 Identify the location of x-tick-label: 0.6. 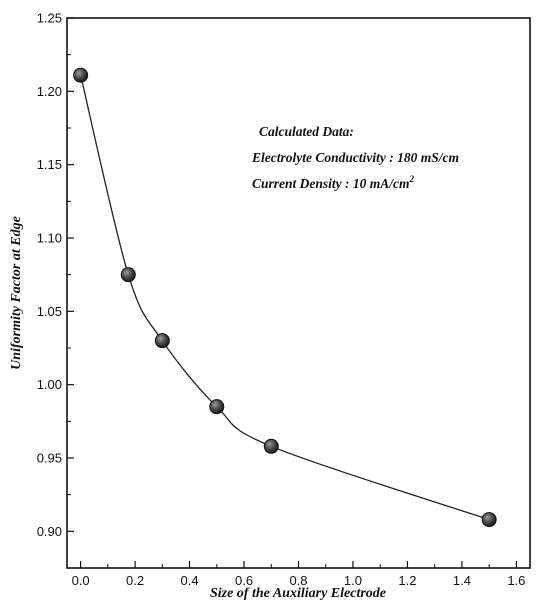
(244, 580).